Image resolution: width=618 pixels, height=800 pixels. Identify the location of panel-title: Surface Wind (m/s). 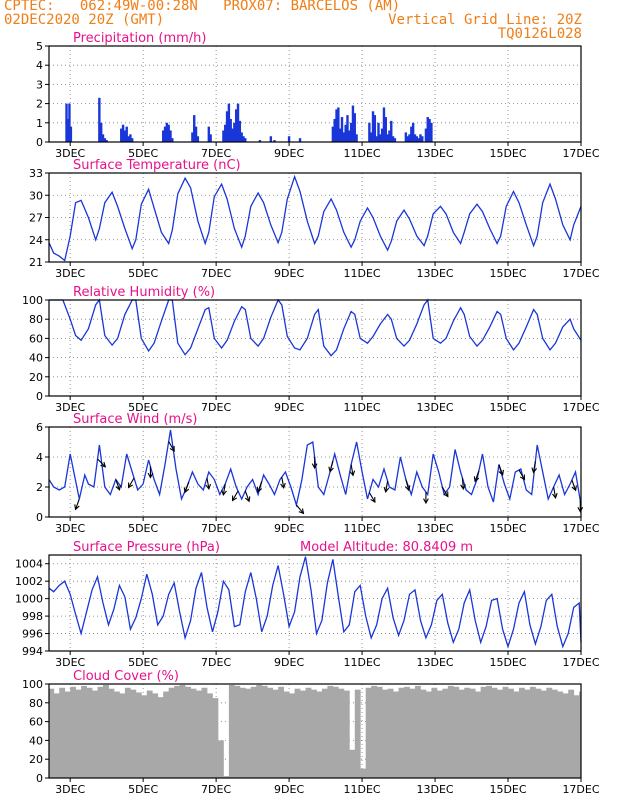
(135, 419).